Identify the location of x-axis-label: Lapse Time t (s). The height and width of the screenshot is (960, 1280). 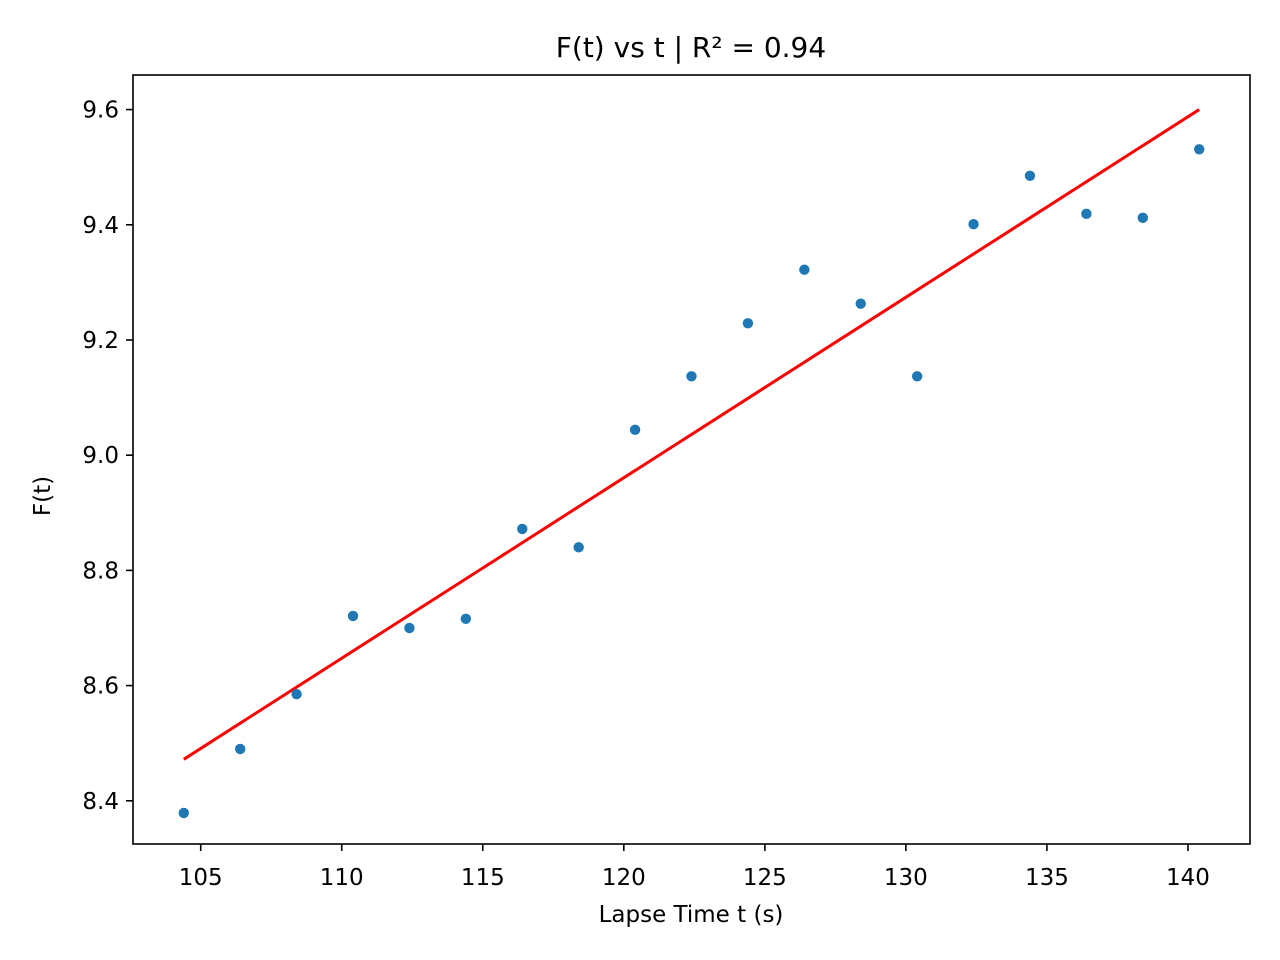
(691, 915).